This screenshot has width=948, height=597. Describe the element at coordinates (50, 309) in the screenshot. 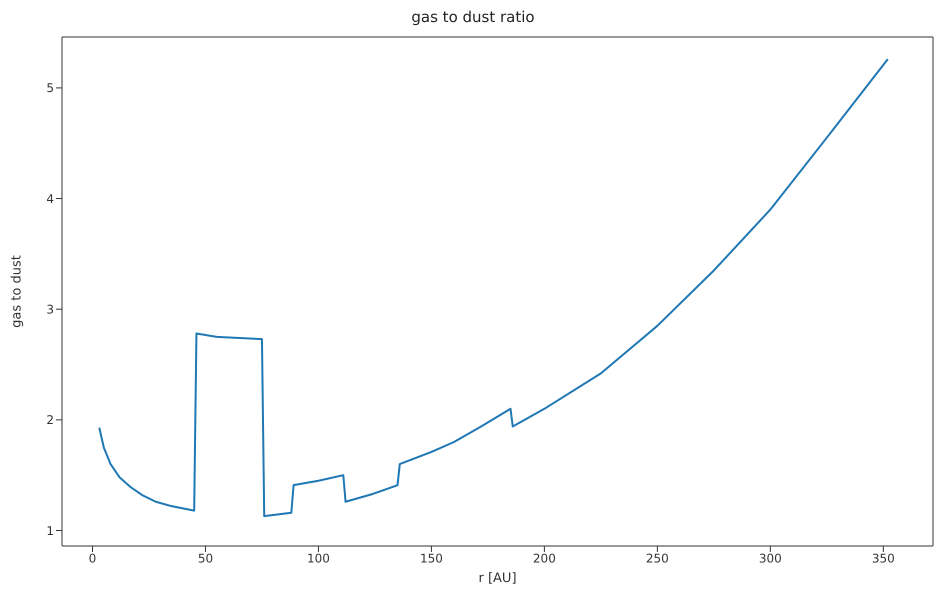

I see `y-tick-label: 3` at that location.